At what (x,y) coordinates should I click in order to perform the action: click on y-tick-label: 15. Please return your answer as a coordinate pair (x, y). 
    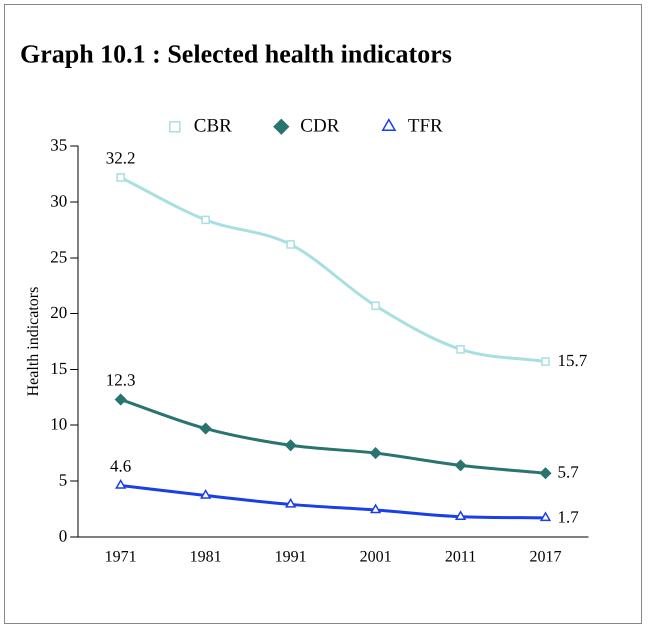
    Looking at the image, I should click on (59, 368).